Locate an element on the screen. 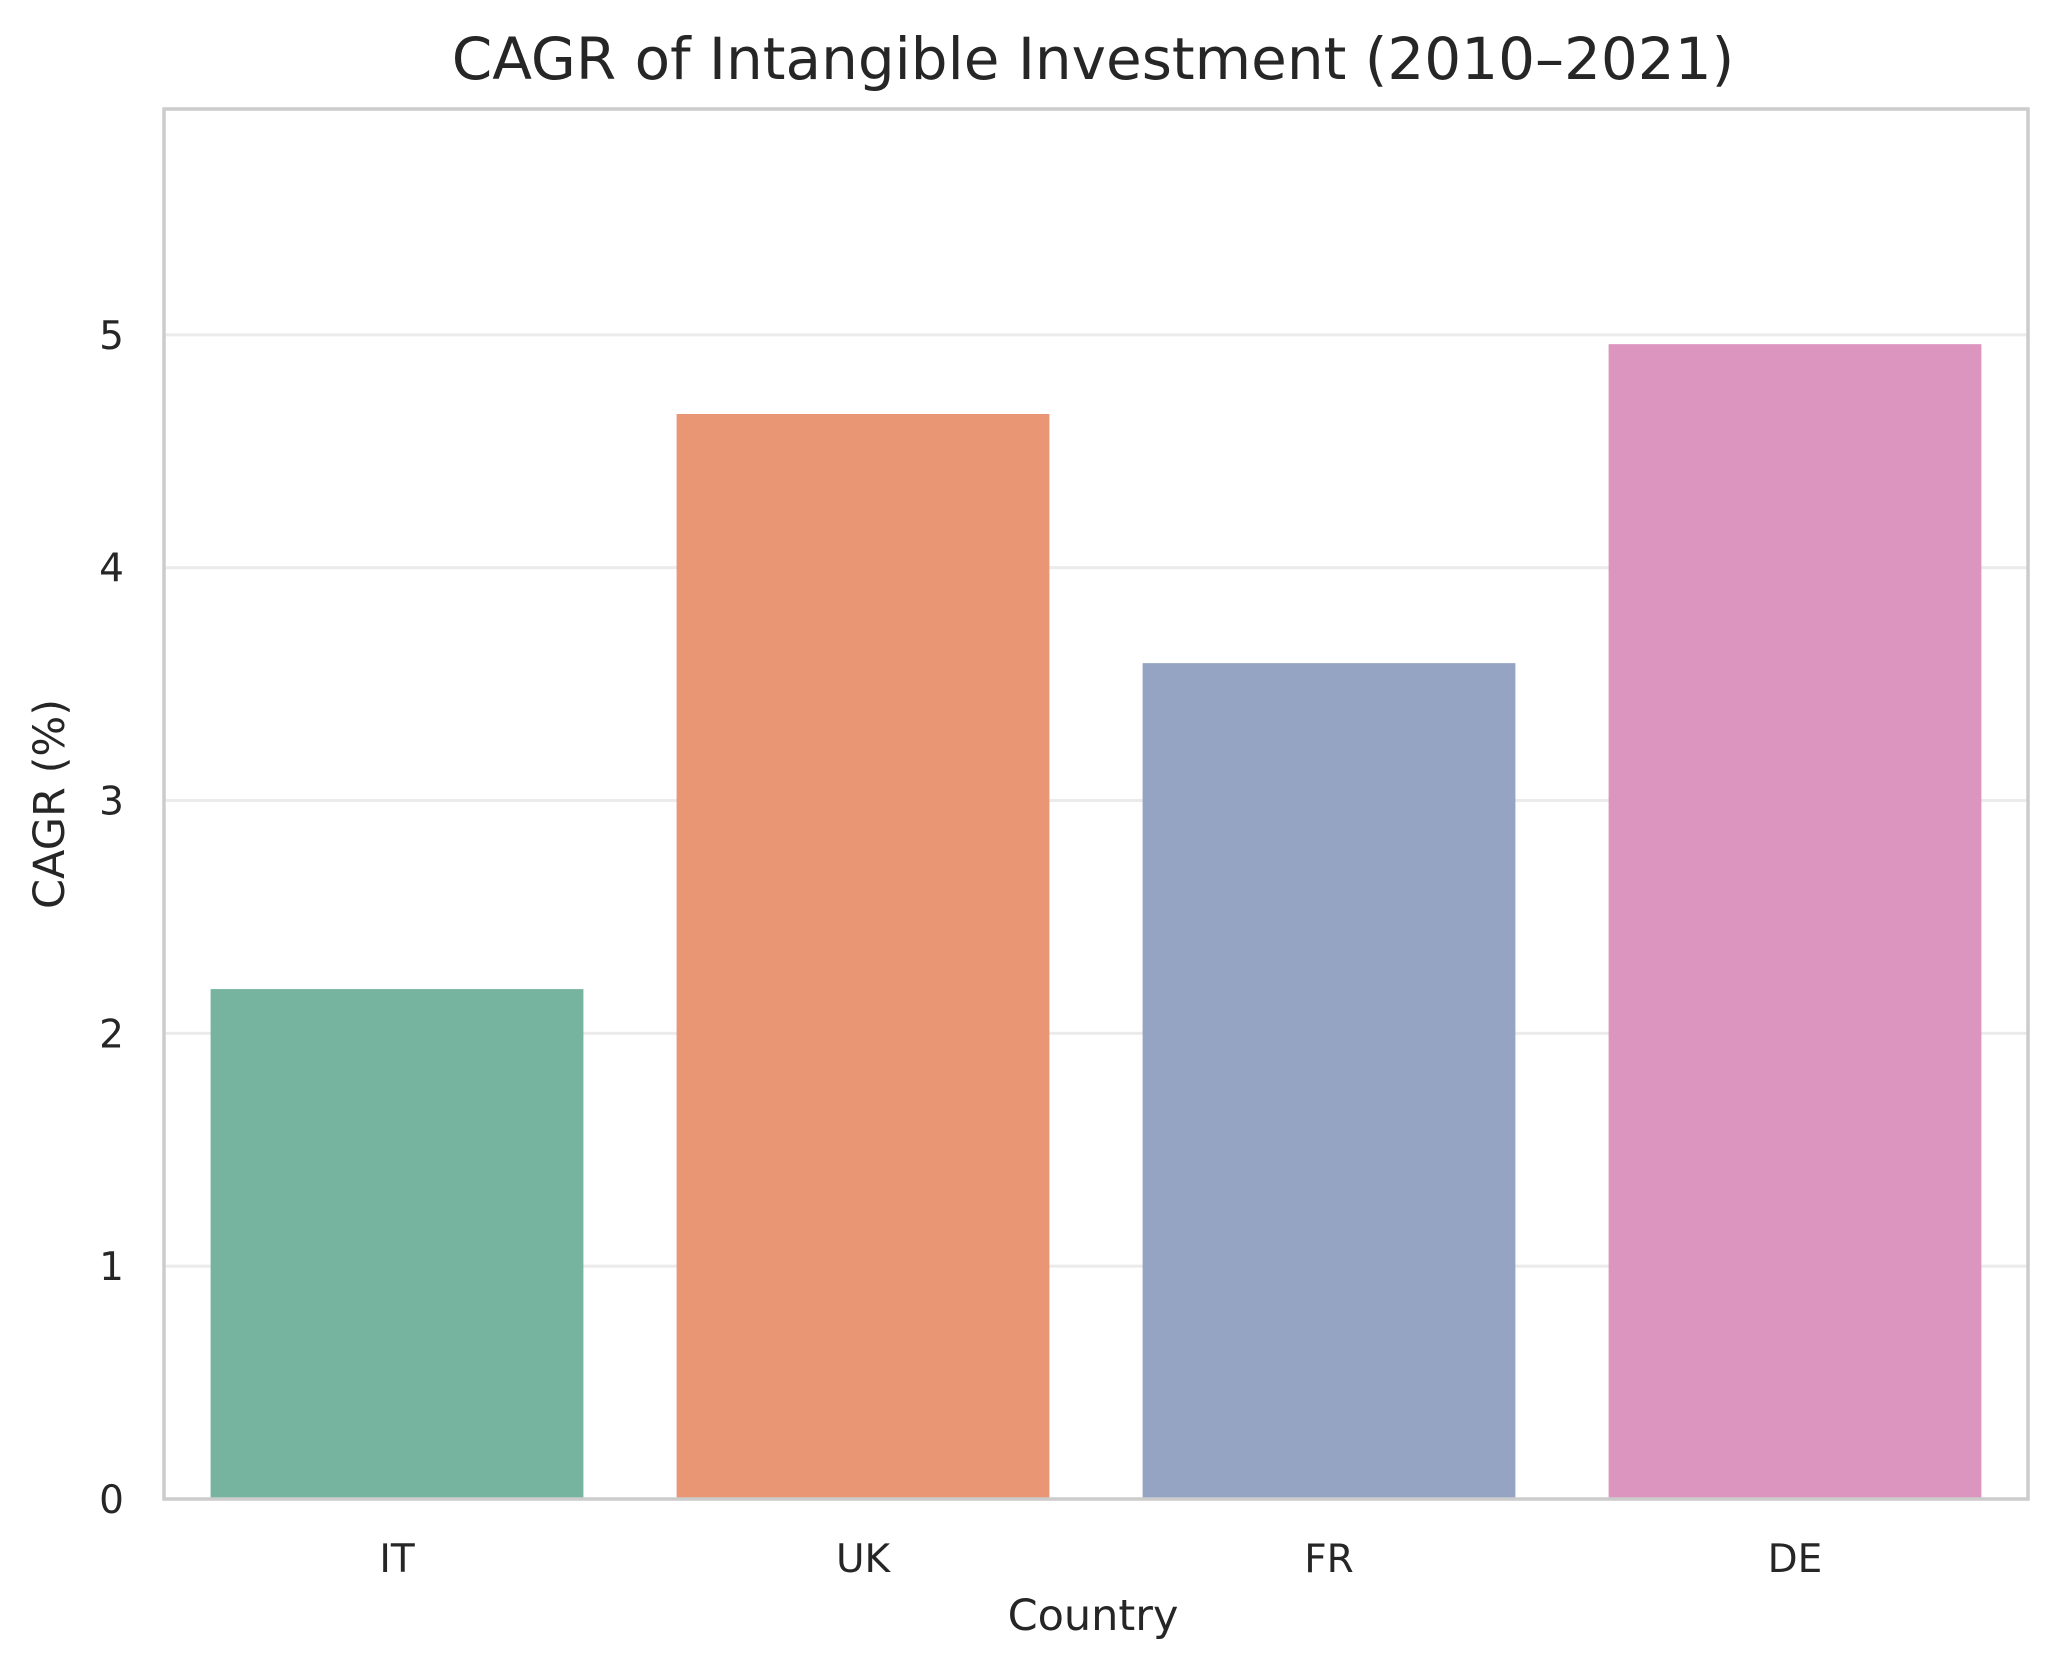 The height and width of the screenshot is (1672, 2053). x-tick-label: FR is located at coordinates (1329, 1559).